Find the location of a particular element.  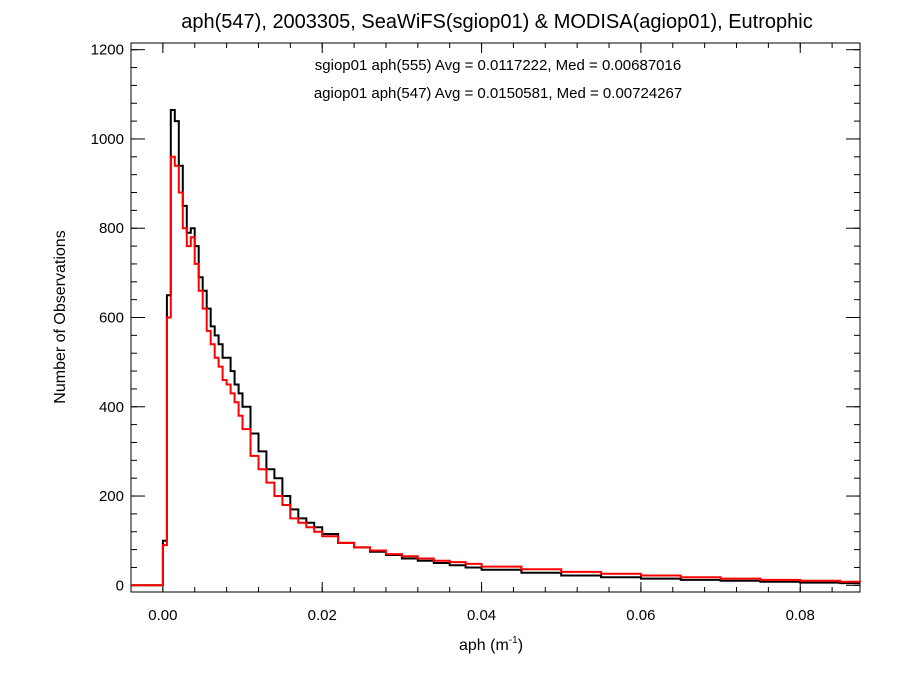

x-tick-label: 0.00 is located at coordinates (162, 615).